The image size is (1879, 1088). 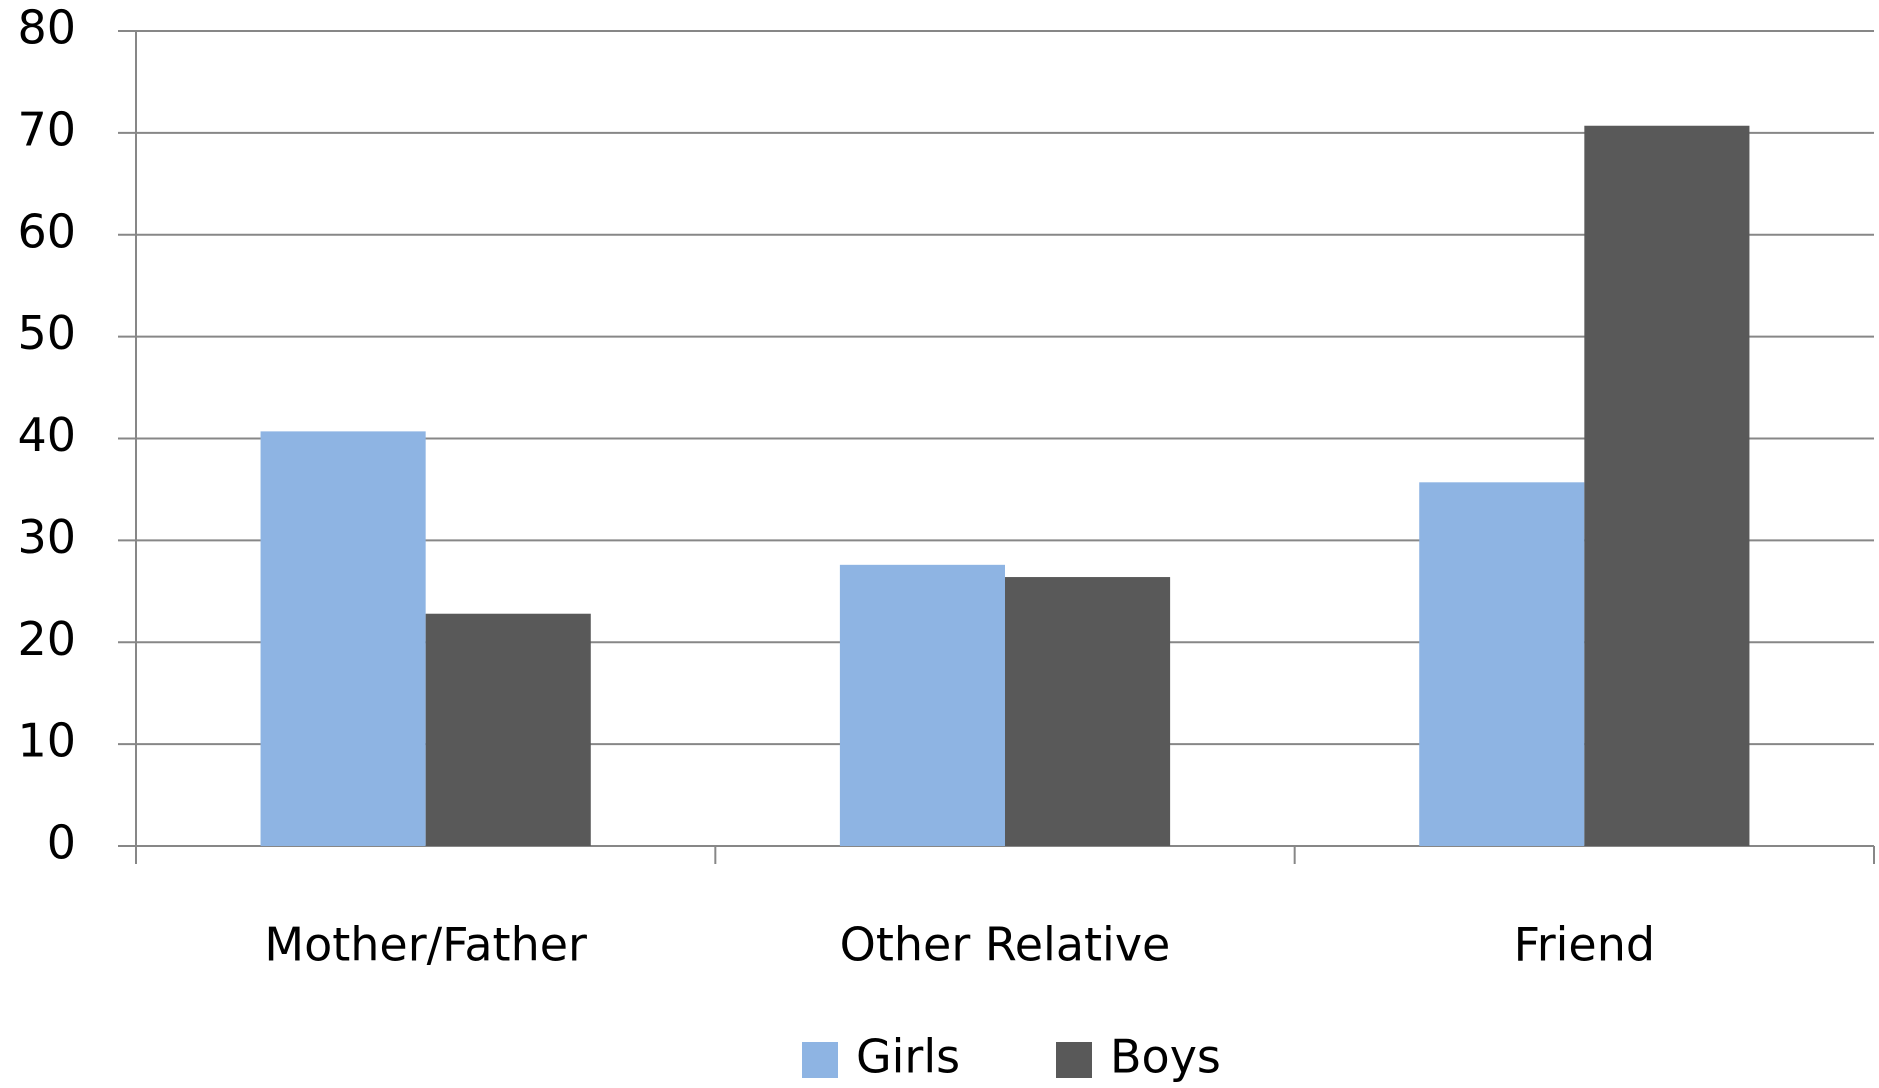 What do you see at coordinates (1005, 945) in the screenshot?
I see `x-tick-label: Other Relative` at bounding box center [1005, 945].